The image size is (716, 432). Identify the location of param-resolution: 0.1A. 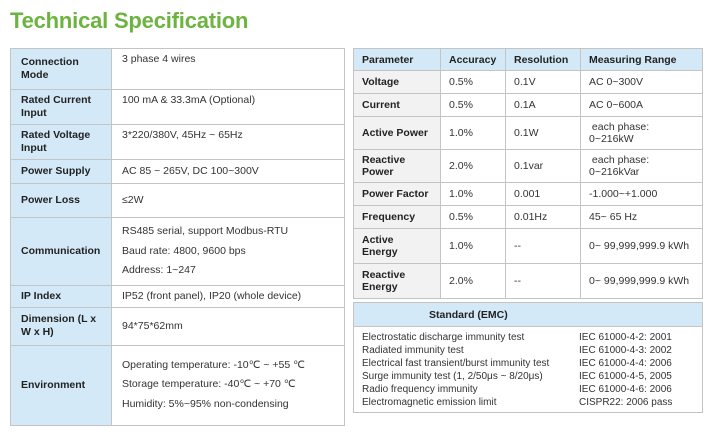
(543, 105).